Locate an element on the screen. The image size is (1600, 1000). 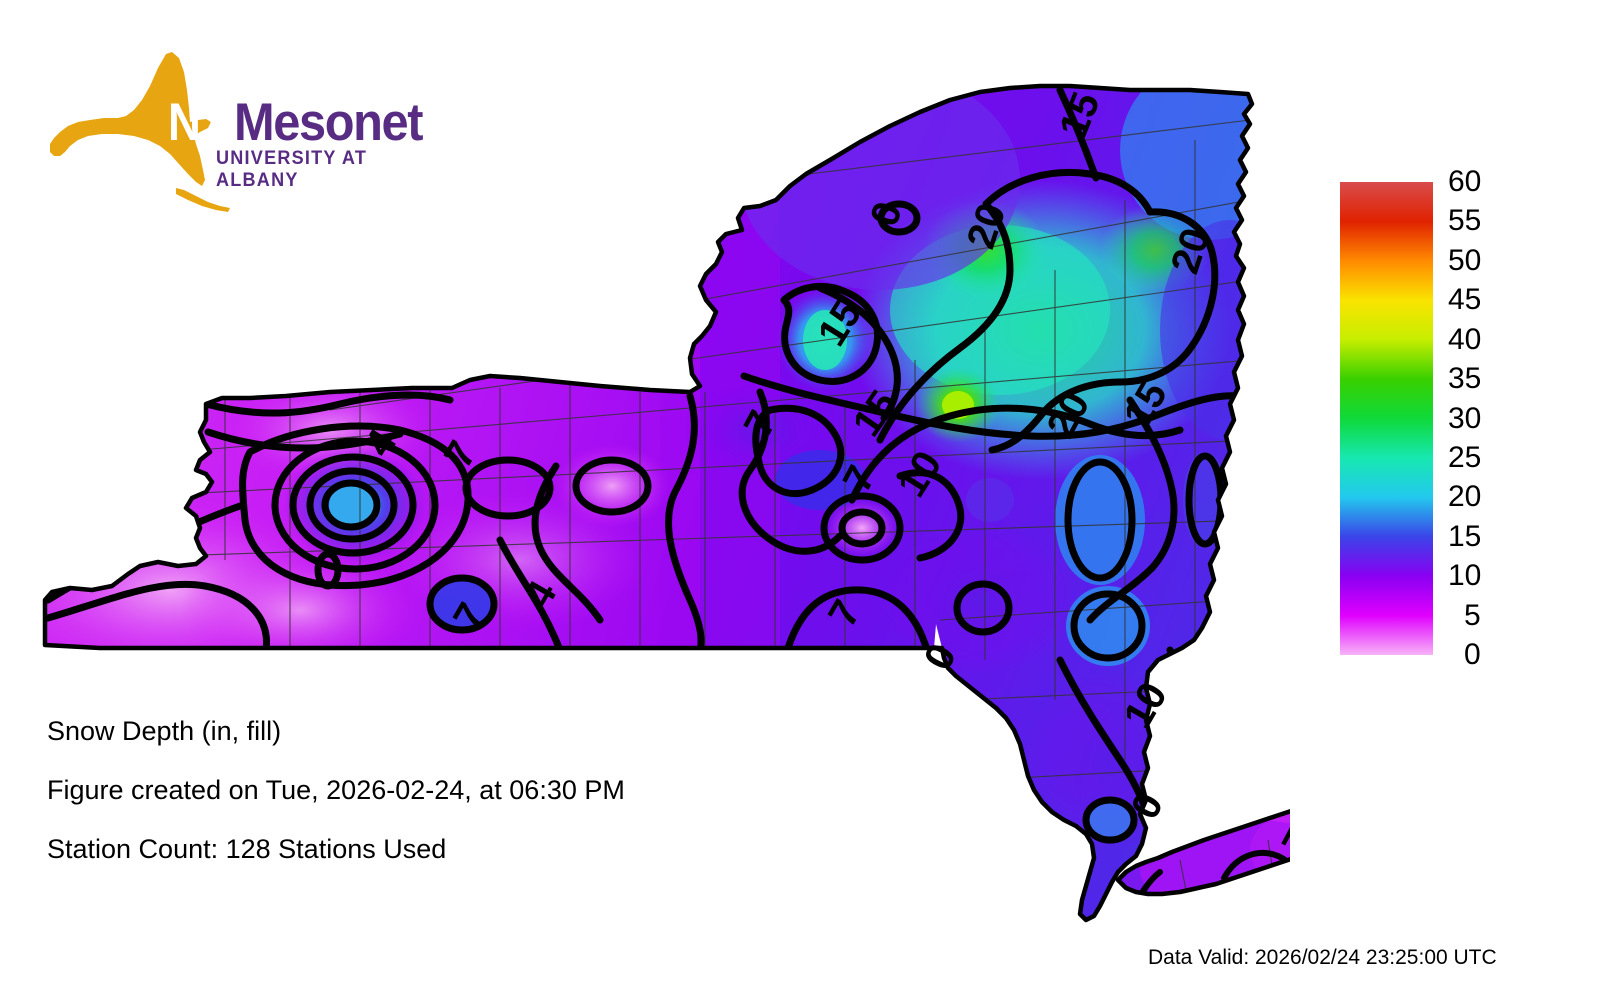
colorbar-tick-45: 45 is located at coordinates (1465, 300).